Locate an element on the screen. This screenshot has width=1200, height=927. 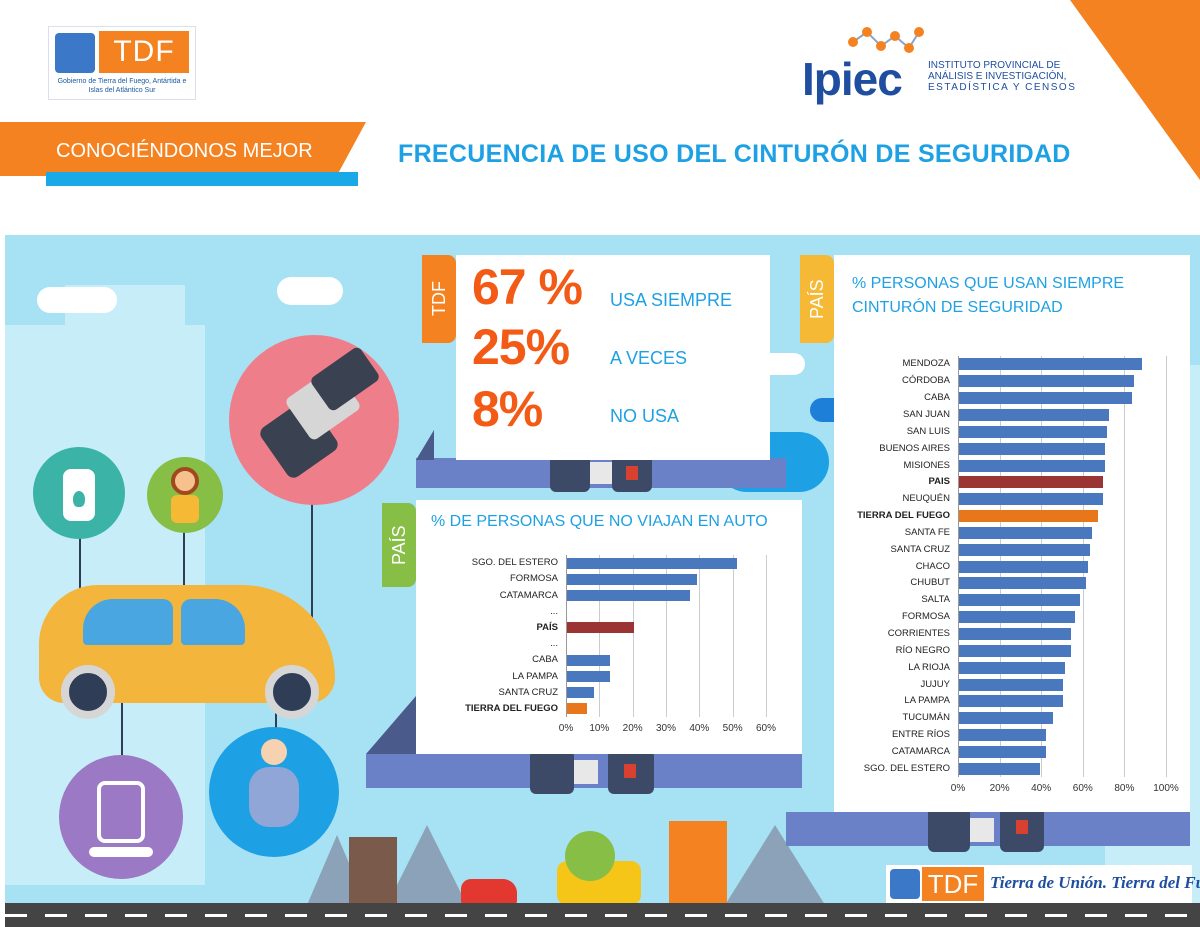
network-nodes-icon is located at coordinates (886, 40).